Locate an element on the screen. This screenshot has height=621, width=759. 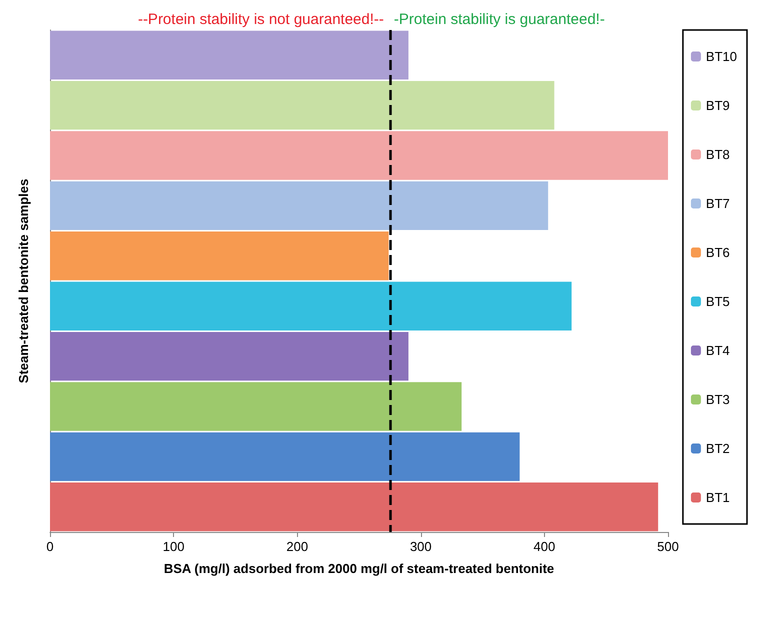
x-axis-title: BSA (mg/l) adsorbed from 2000 mg/l of steam-treated bentonite is located at coordinates (359, 568).